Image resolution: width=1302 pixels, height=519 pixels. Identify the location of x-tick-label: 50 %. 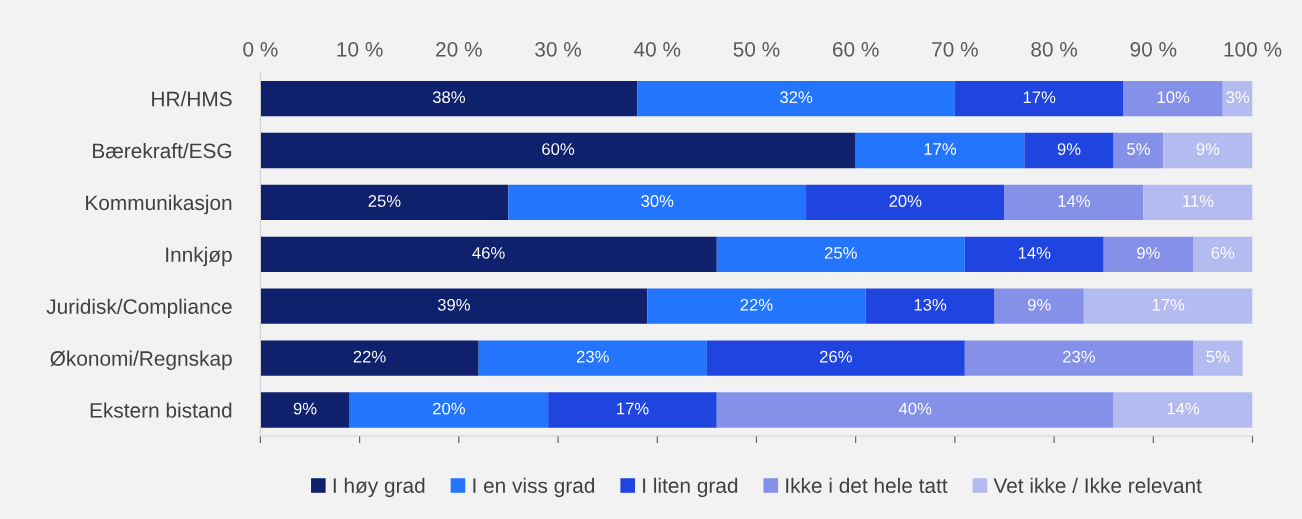
(756, 49).